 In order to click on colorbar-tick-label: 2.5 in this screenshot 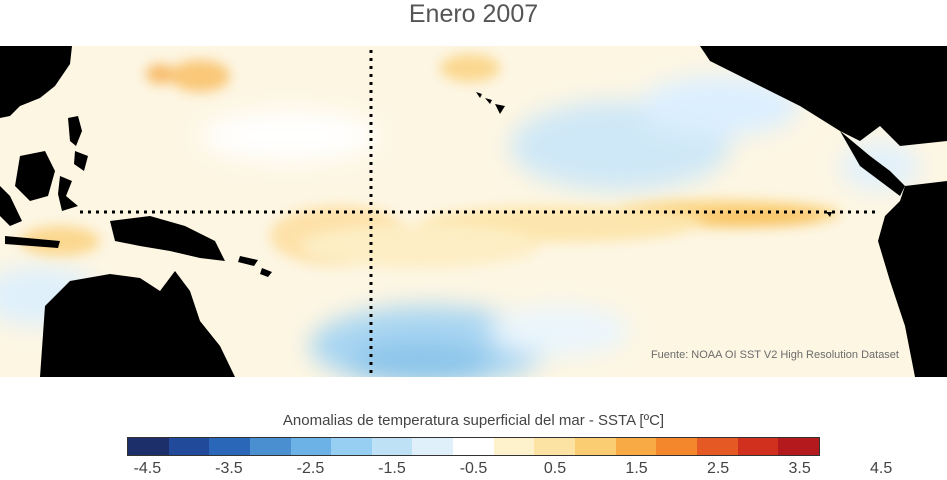, I will do `click(718, 468)`.